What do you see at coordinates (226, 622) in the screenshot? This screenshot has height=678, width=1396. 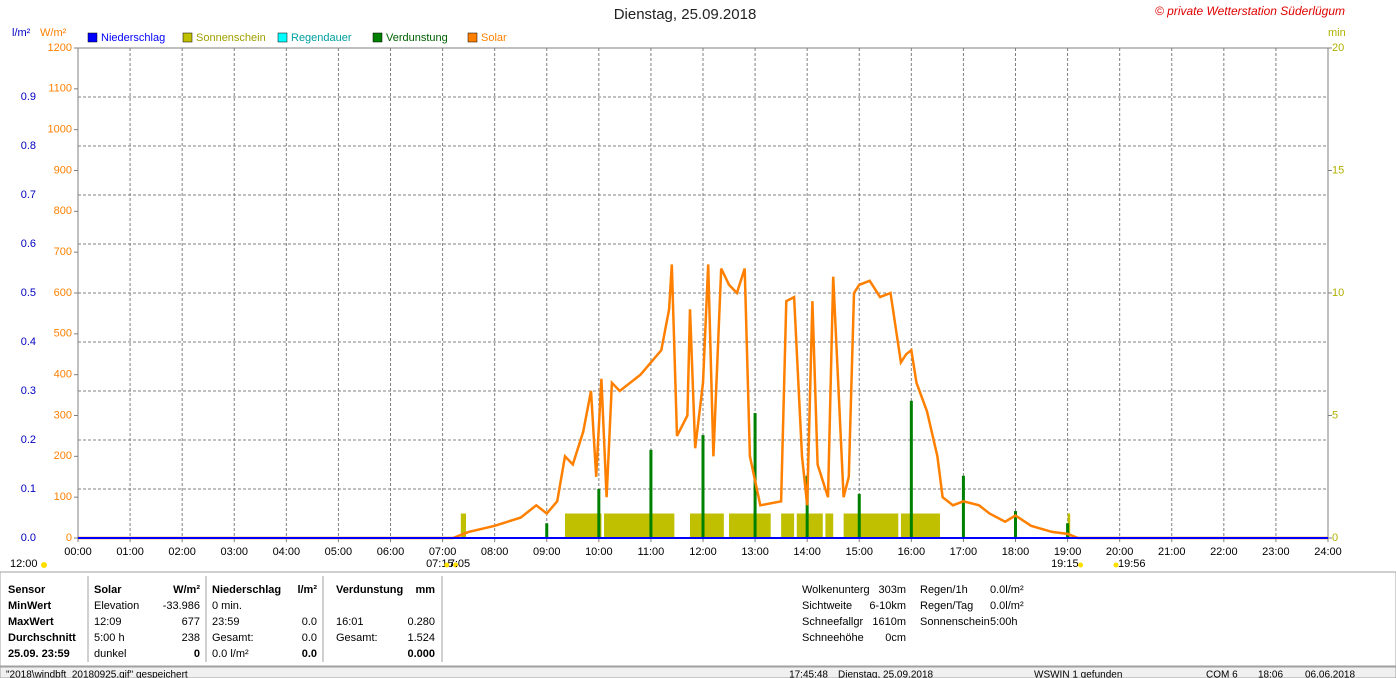 I see `stats-cell: 23:59` at bounding box center [226, 622].